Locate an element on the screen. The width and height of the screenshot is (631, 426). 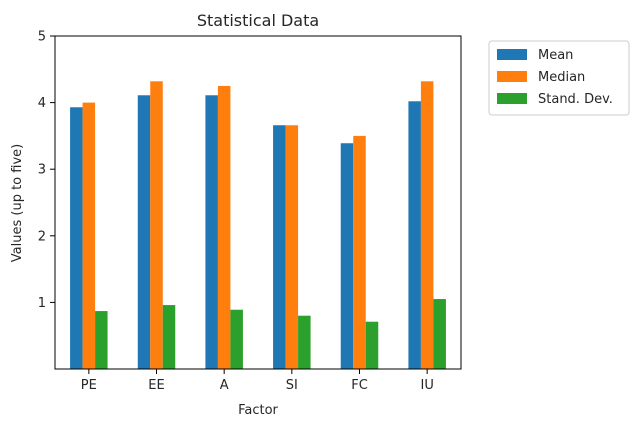
chart-title: Statistical Data is located at coordinates (258, 20).